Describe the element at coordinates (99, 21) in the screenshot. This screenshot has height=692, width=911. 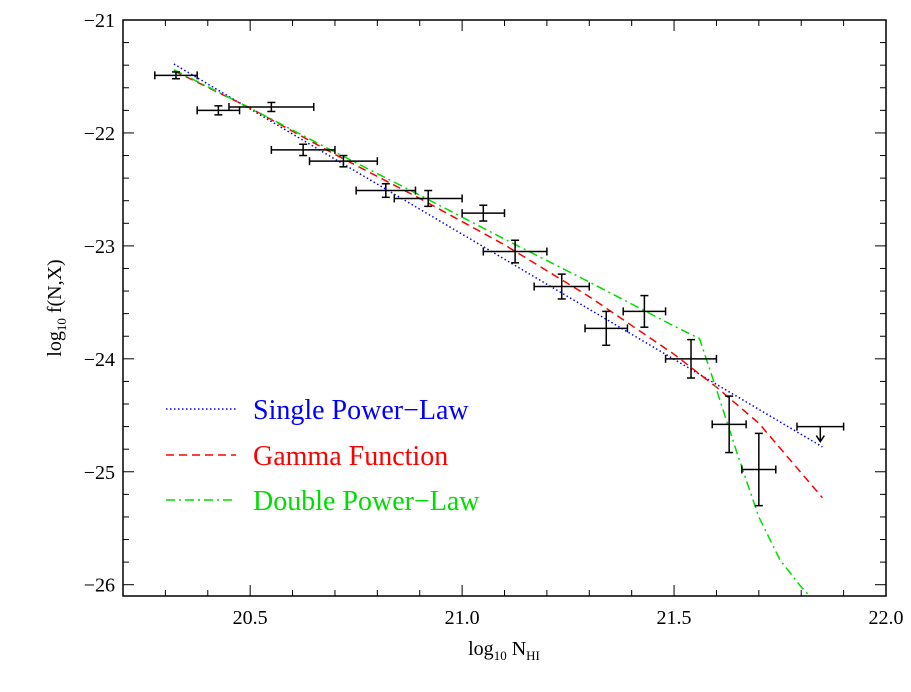
I see `y-tick-label: −21` at that location.